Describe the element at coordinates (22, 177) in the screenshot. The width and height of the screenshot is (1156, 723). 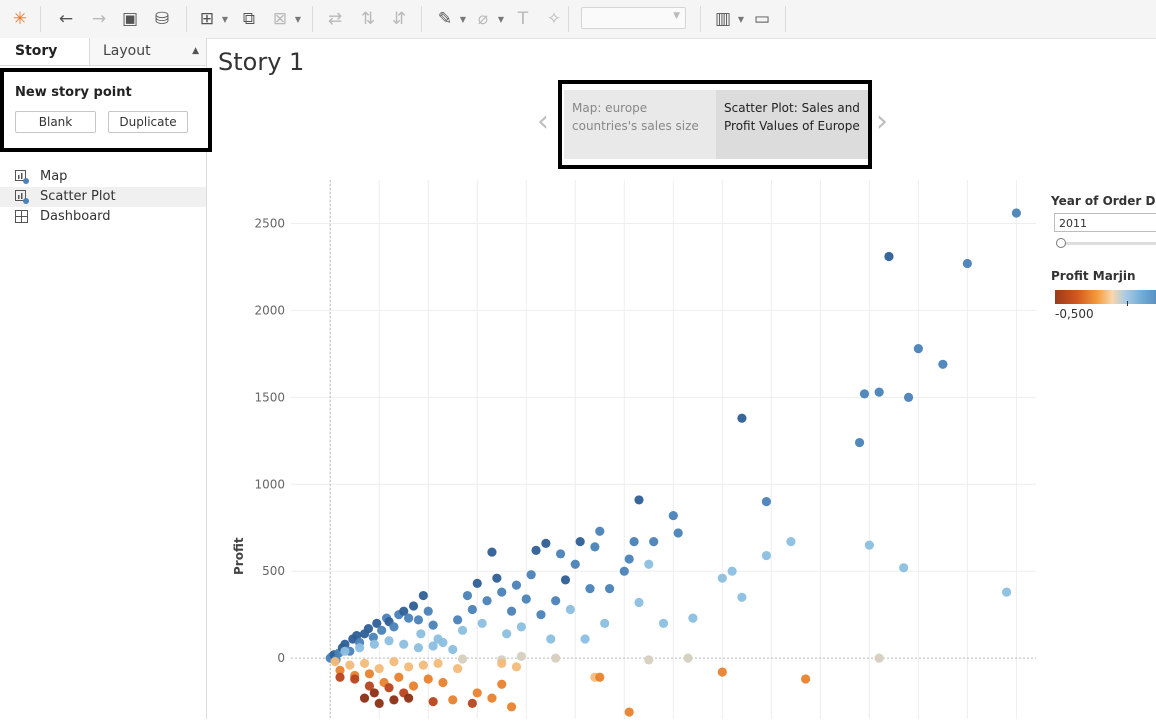
I see `worksheet-icon` at that location.